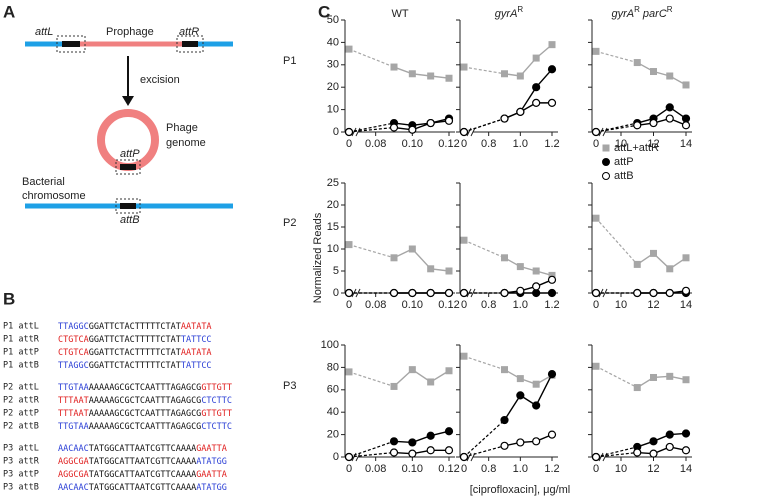 This screenshot has width=760, height=499. I want to click on sequence-part: TATGGCATTAATCGTTCAAAA, so click(142, 475).